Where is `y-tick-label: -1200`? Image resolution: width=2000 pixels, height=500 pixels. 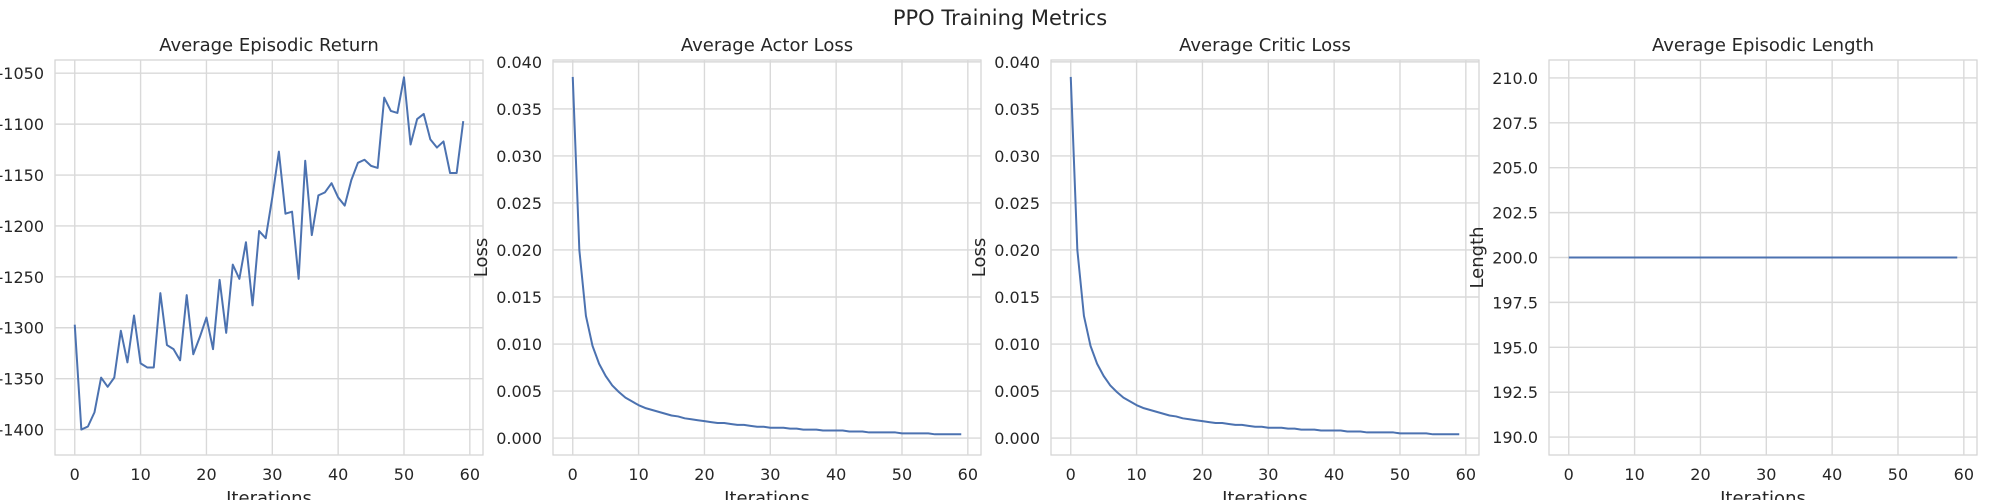 y-tick-label: -1200 is located at coordinates (22, 226).